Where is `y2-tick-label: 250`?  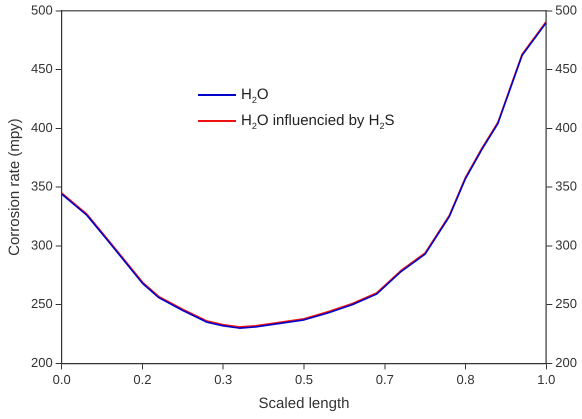 y2-tick-label: 250 is located at coordinates (566, 304).